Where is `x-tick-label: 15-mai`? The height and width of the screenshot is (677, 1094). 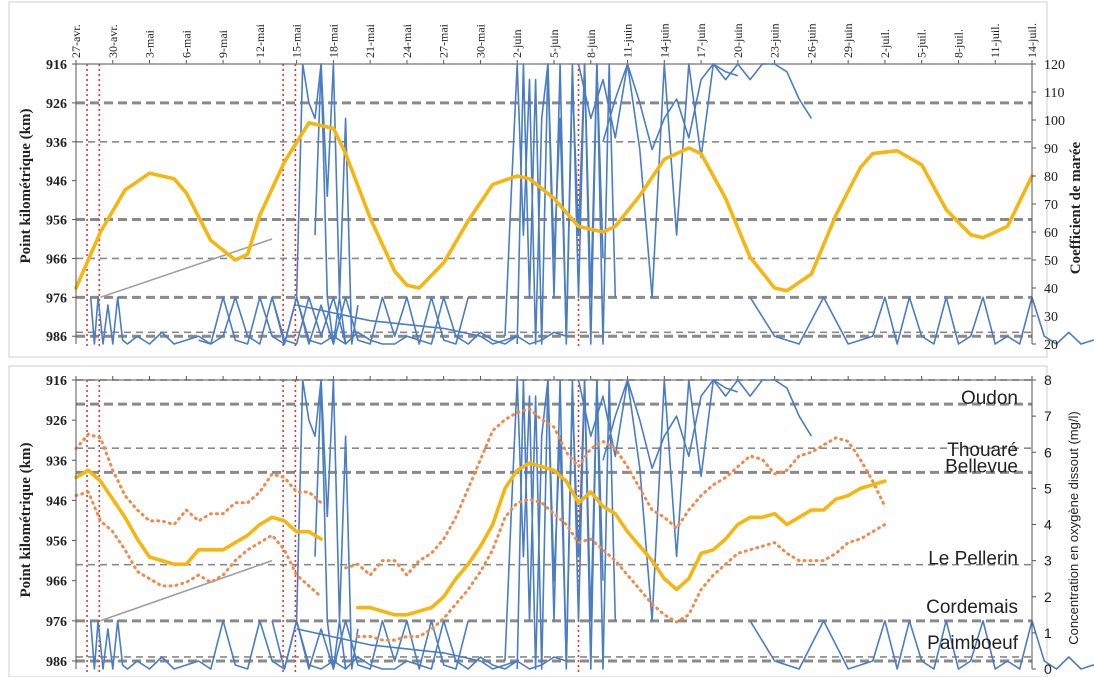 x-tick-label: 15-mai is located at coordinates (297, 40).